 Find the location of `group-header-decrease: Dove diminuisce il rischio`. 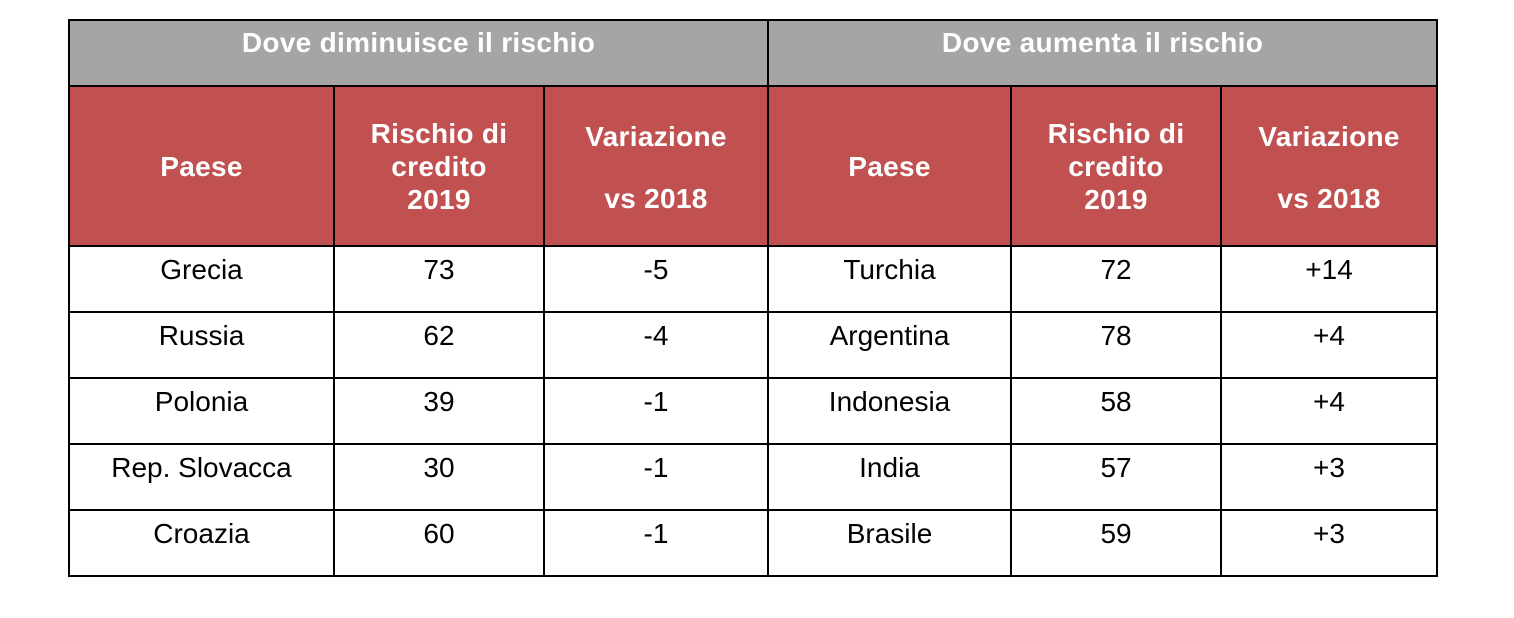

group-header-decrease: Dove diminuisce il rischio is located at coordinates (418, 53).